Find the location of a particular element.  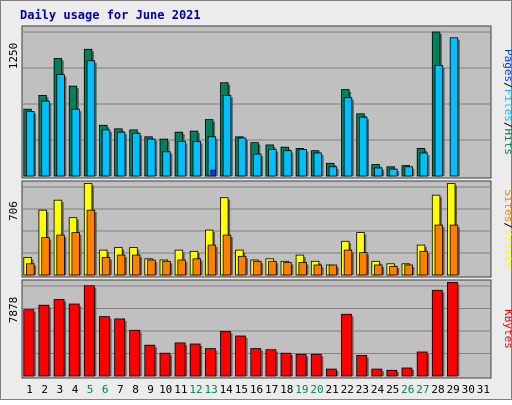

x-tick-label-4: 4 is located at coordinates (75, 389).